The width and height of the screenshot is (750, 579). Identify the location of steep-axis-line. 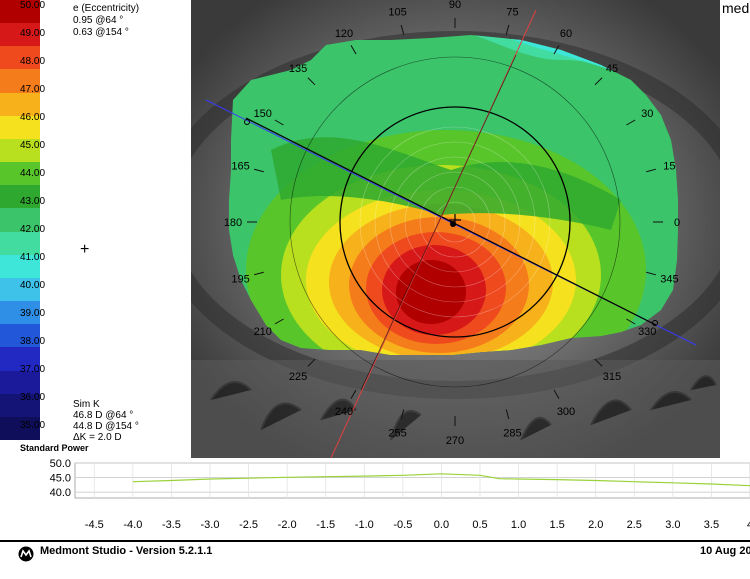
(438, 222).